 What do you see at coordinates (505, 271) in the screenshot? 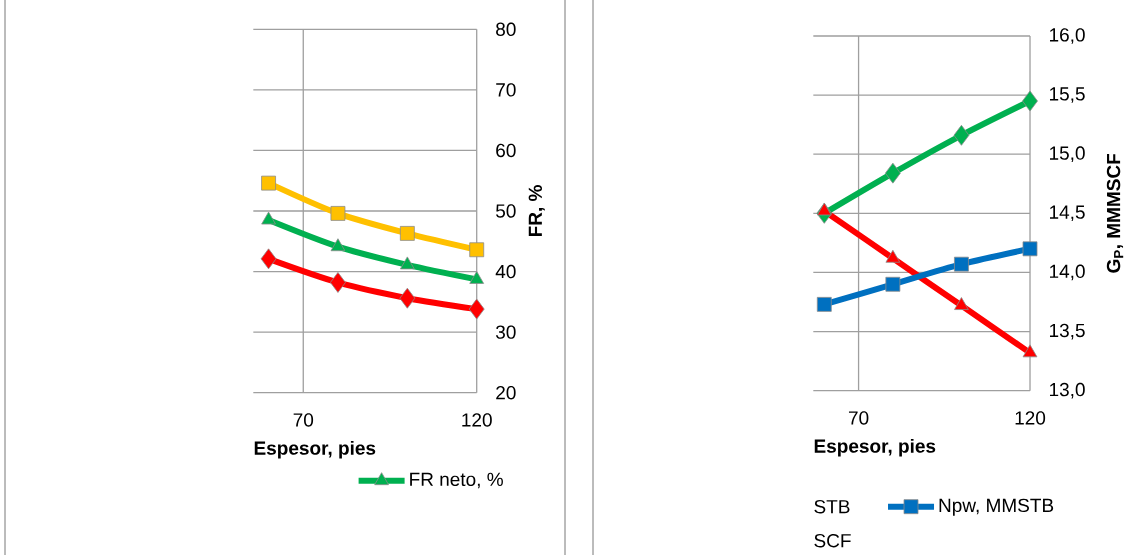
I see `y-tick-label: 40` at bounding box center [505, 271].